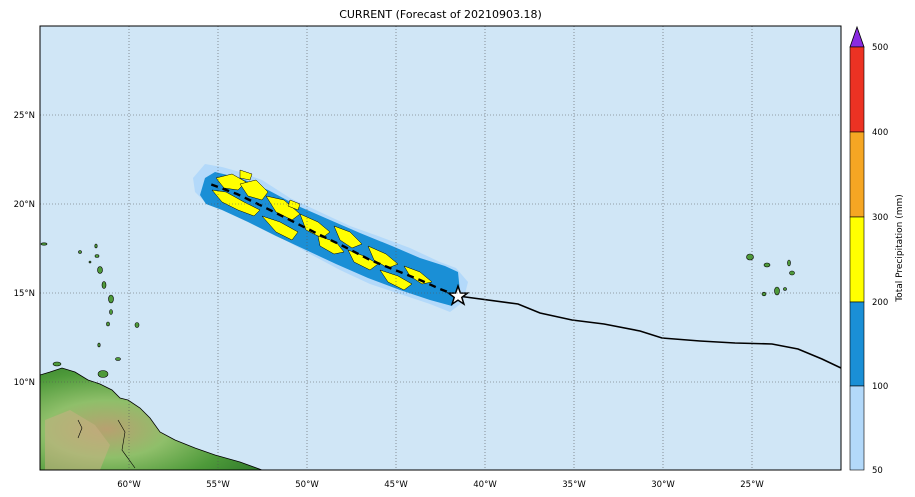 Image resolution: width=915 pixels, height=497 pixels. Describe the element at coordinates (574, 485) in the screenshot. I see `lon-label: 35°W` at that location.